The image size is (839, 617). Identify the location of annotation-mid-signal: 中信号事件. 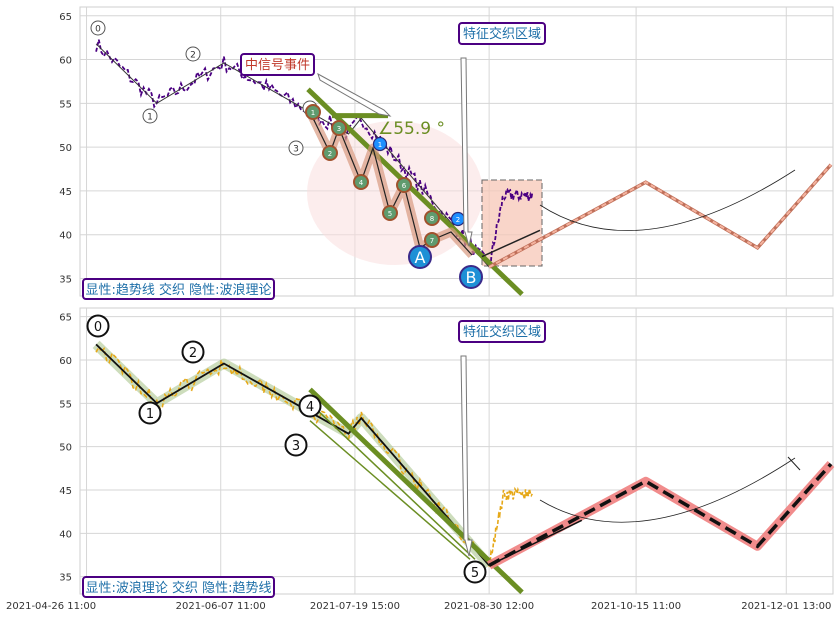
(277, 65).